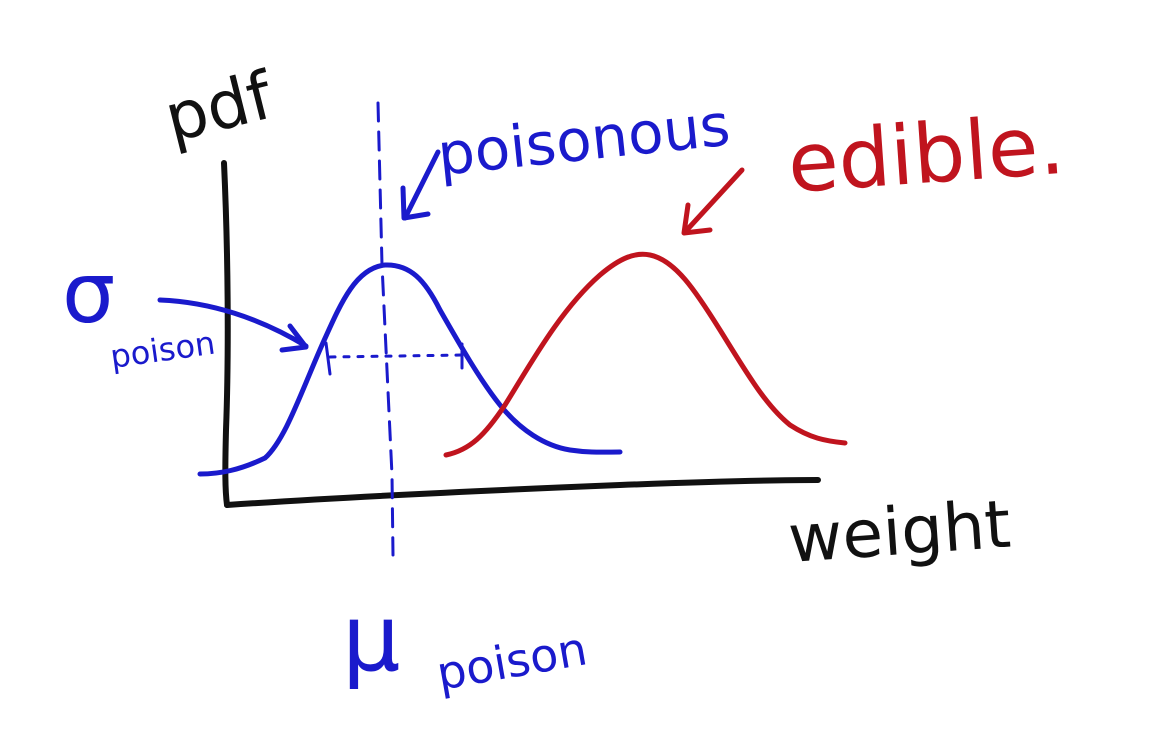  Describe the element at coordinates (512, 660) in the screenshot. I see `mu-subscript-label: poison` at that location.